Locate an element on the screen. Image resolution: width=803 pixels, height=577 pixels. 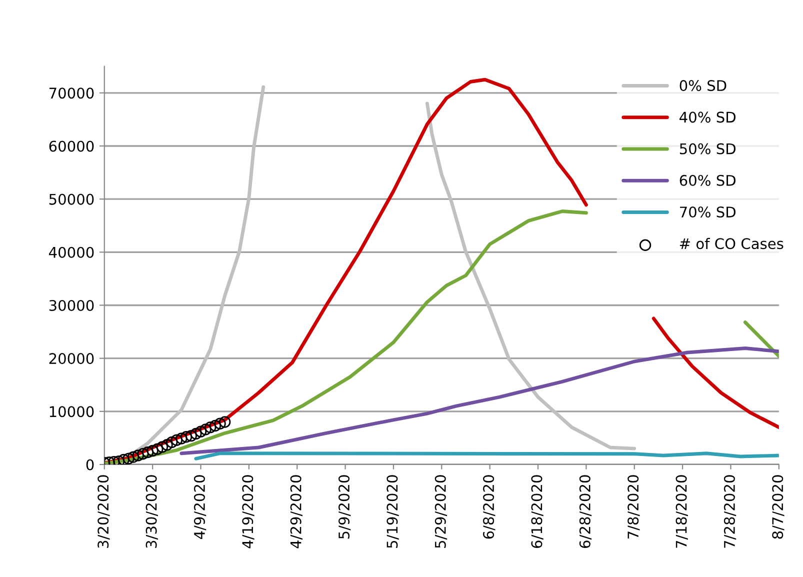
x-tick-label: 5/9/2020 is located at coordinates (344, 507).